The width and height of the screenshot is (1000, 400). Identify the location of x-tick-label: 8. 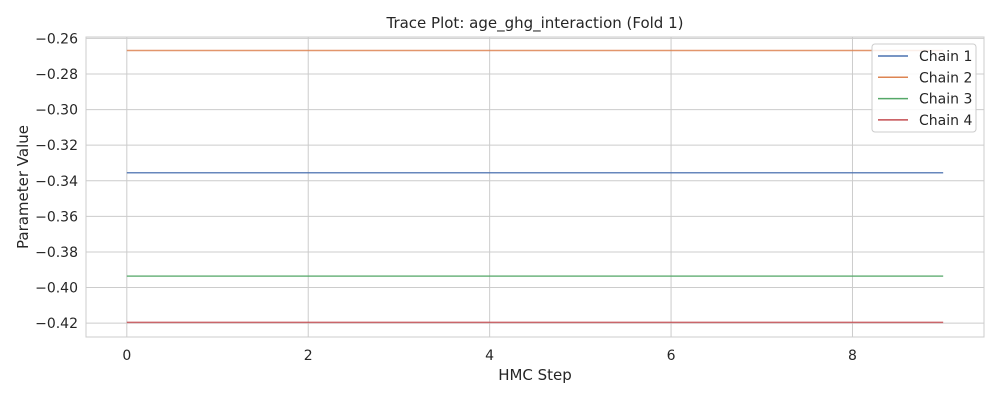
(852, 356).